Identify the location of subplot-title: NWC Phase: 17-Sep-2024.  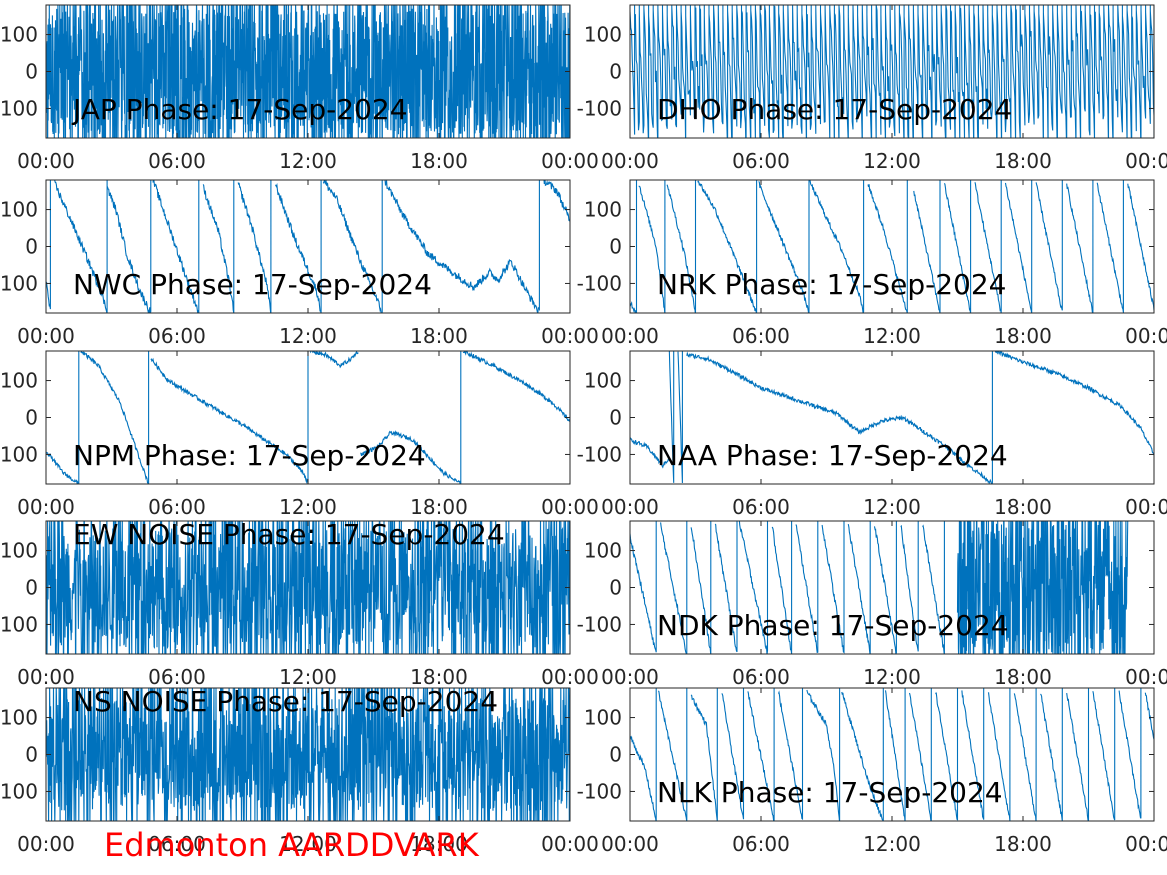
(252, 284).